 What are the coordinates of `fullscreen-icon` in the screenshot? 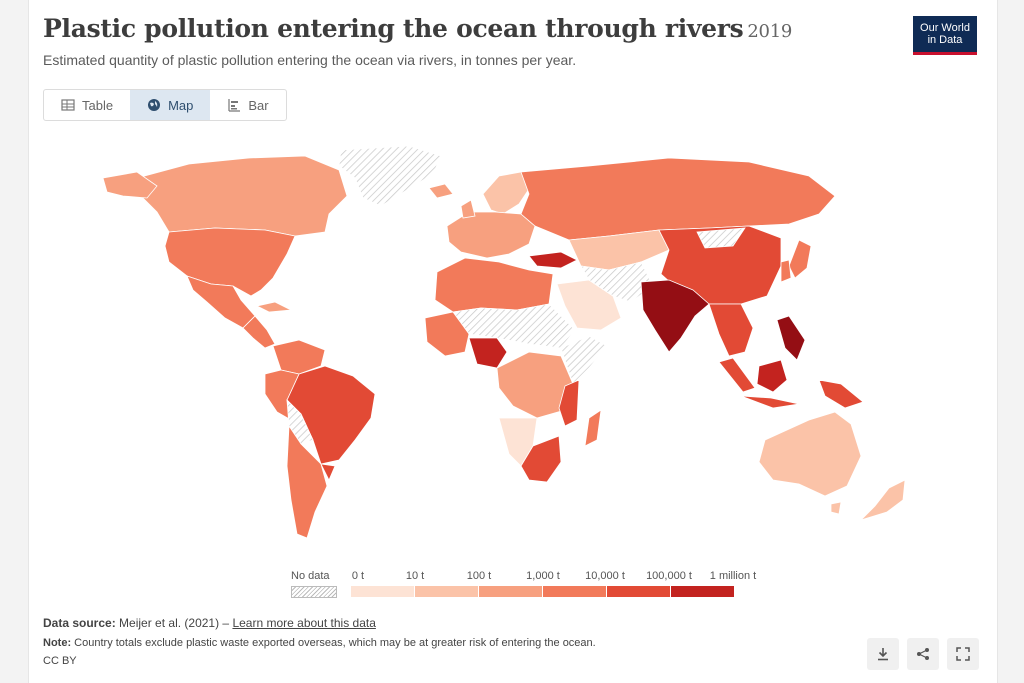 It's located at (963, 654).